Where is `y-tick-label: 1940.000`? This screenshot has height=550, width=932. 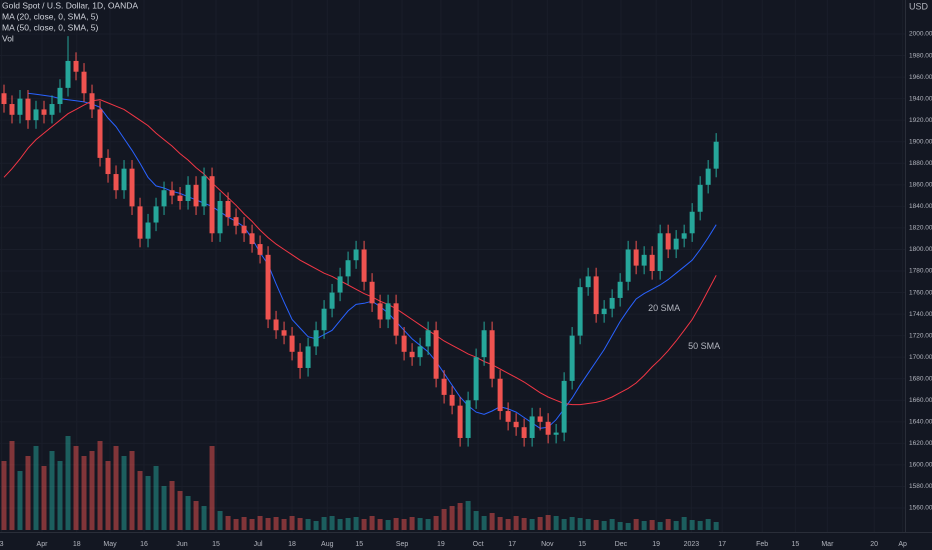
y-tick-label: 1940.000 is located at coordinates (920, 98).